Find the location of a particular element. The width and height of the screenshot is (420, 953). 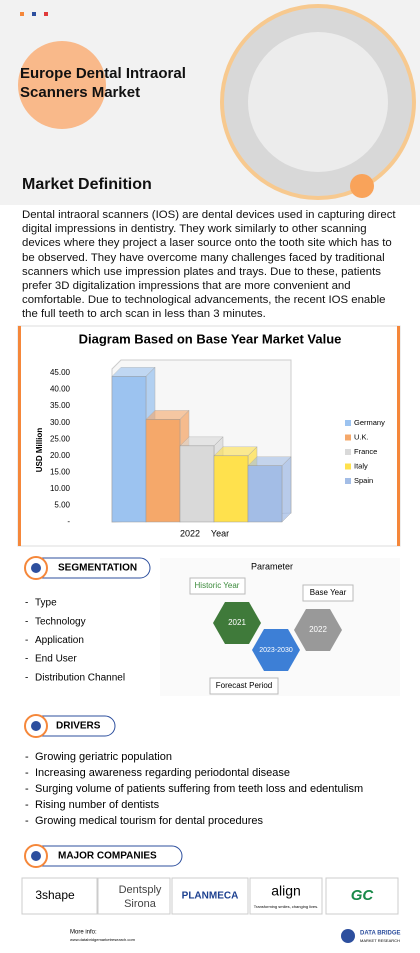

logo-align-tagline: Transforming smiles, changing lives. is located at coordinates (286, 906).